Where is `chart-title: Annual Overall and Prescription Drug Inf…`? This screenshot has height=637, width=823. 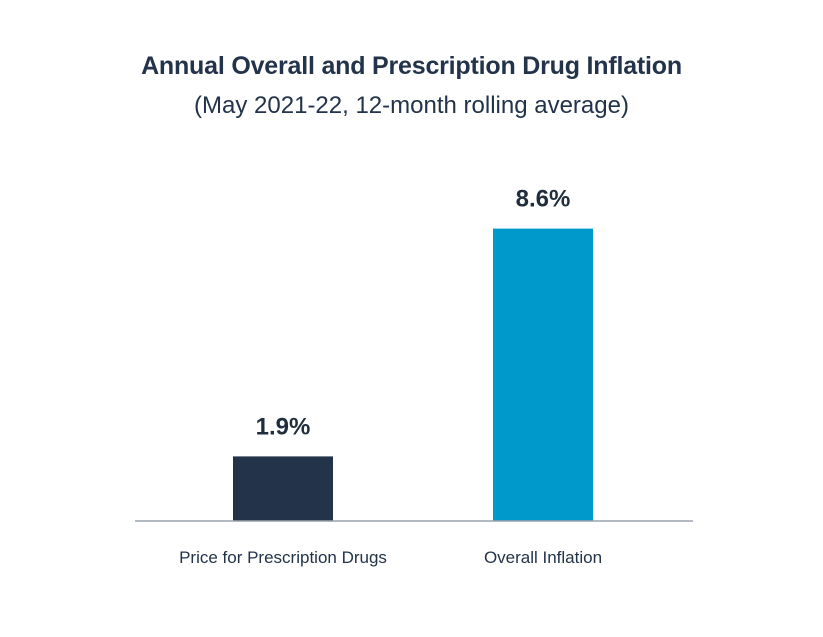
chart-title: Annual Overall and Prescription Drug Inf… is located at coordinates (411, 66).